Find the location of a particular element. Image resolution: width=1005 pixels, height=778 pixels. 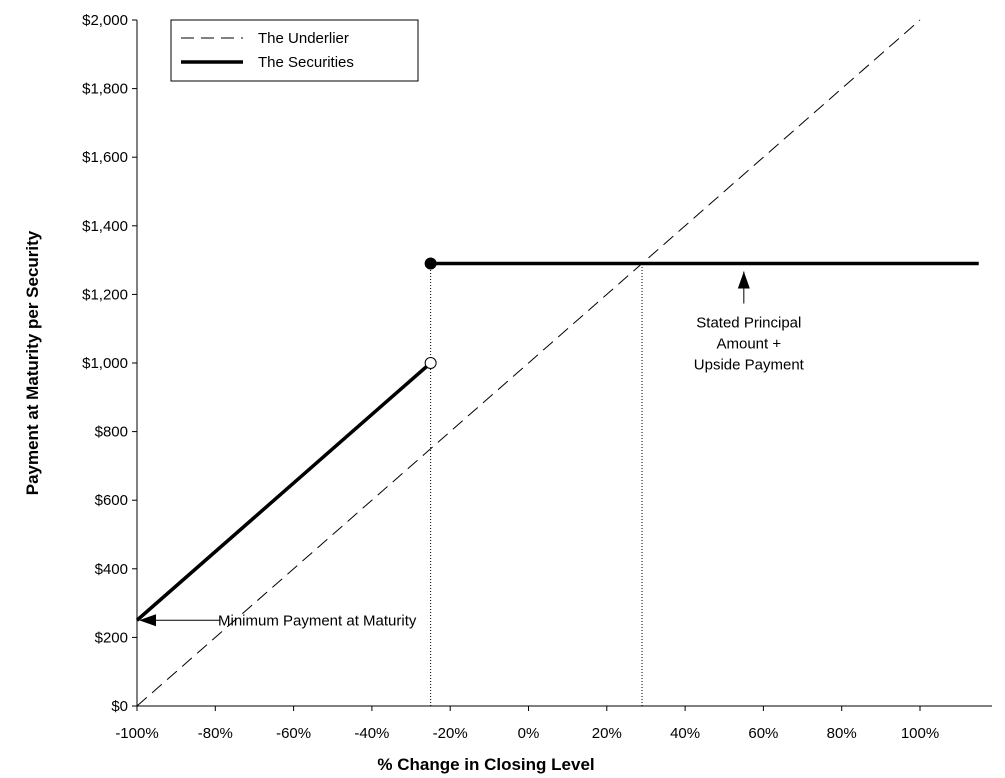

annotation-stated-principal: Upside Payment is located at coordinates (749, 365).